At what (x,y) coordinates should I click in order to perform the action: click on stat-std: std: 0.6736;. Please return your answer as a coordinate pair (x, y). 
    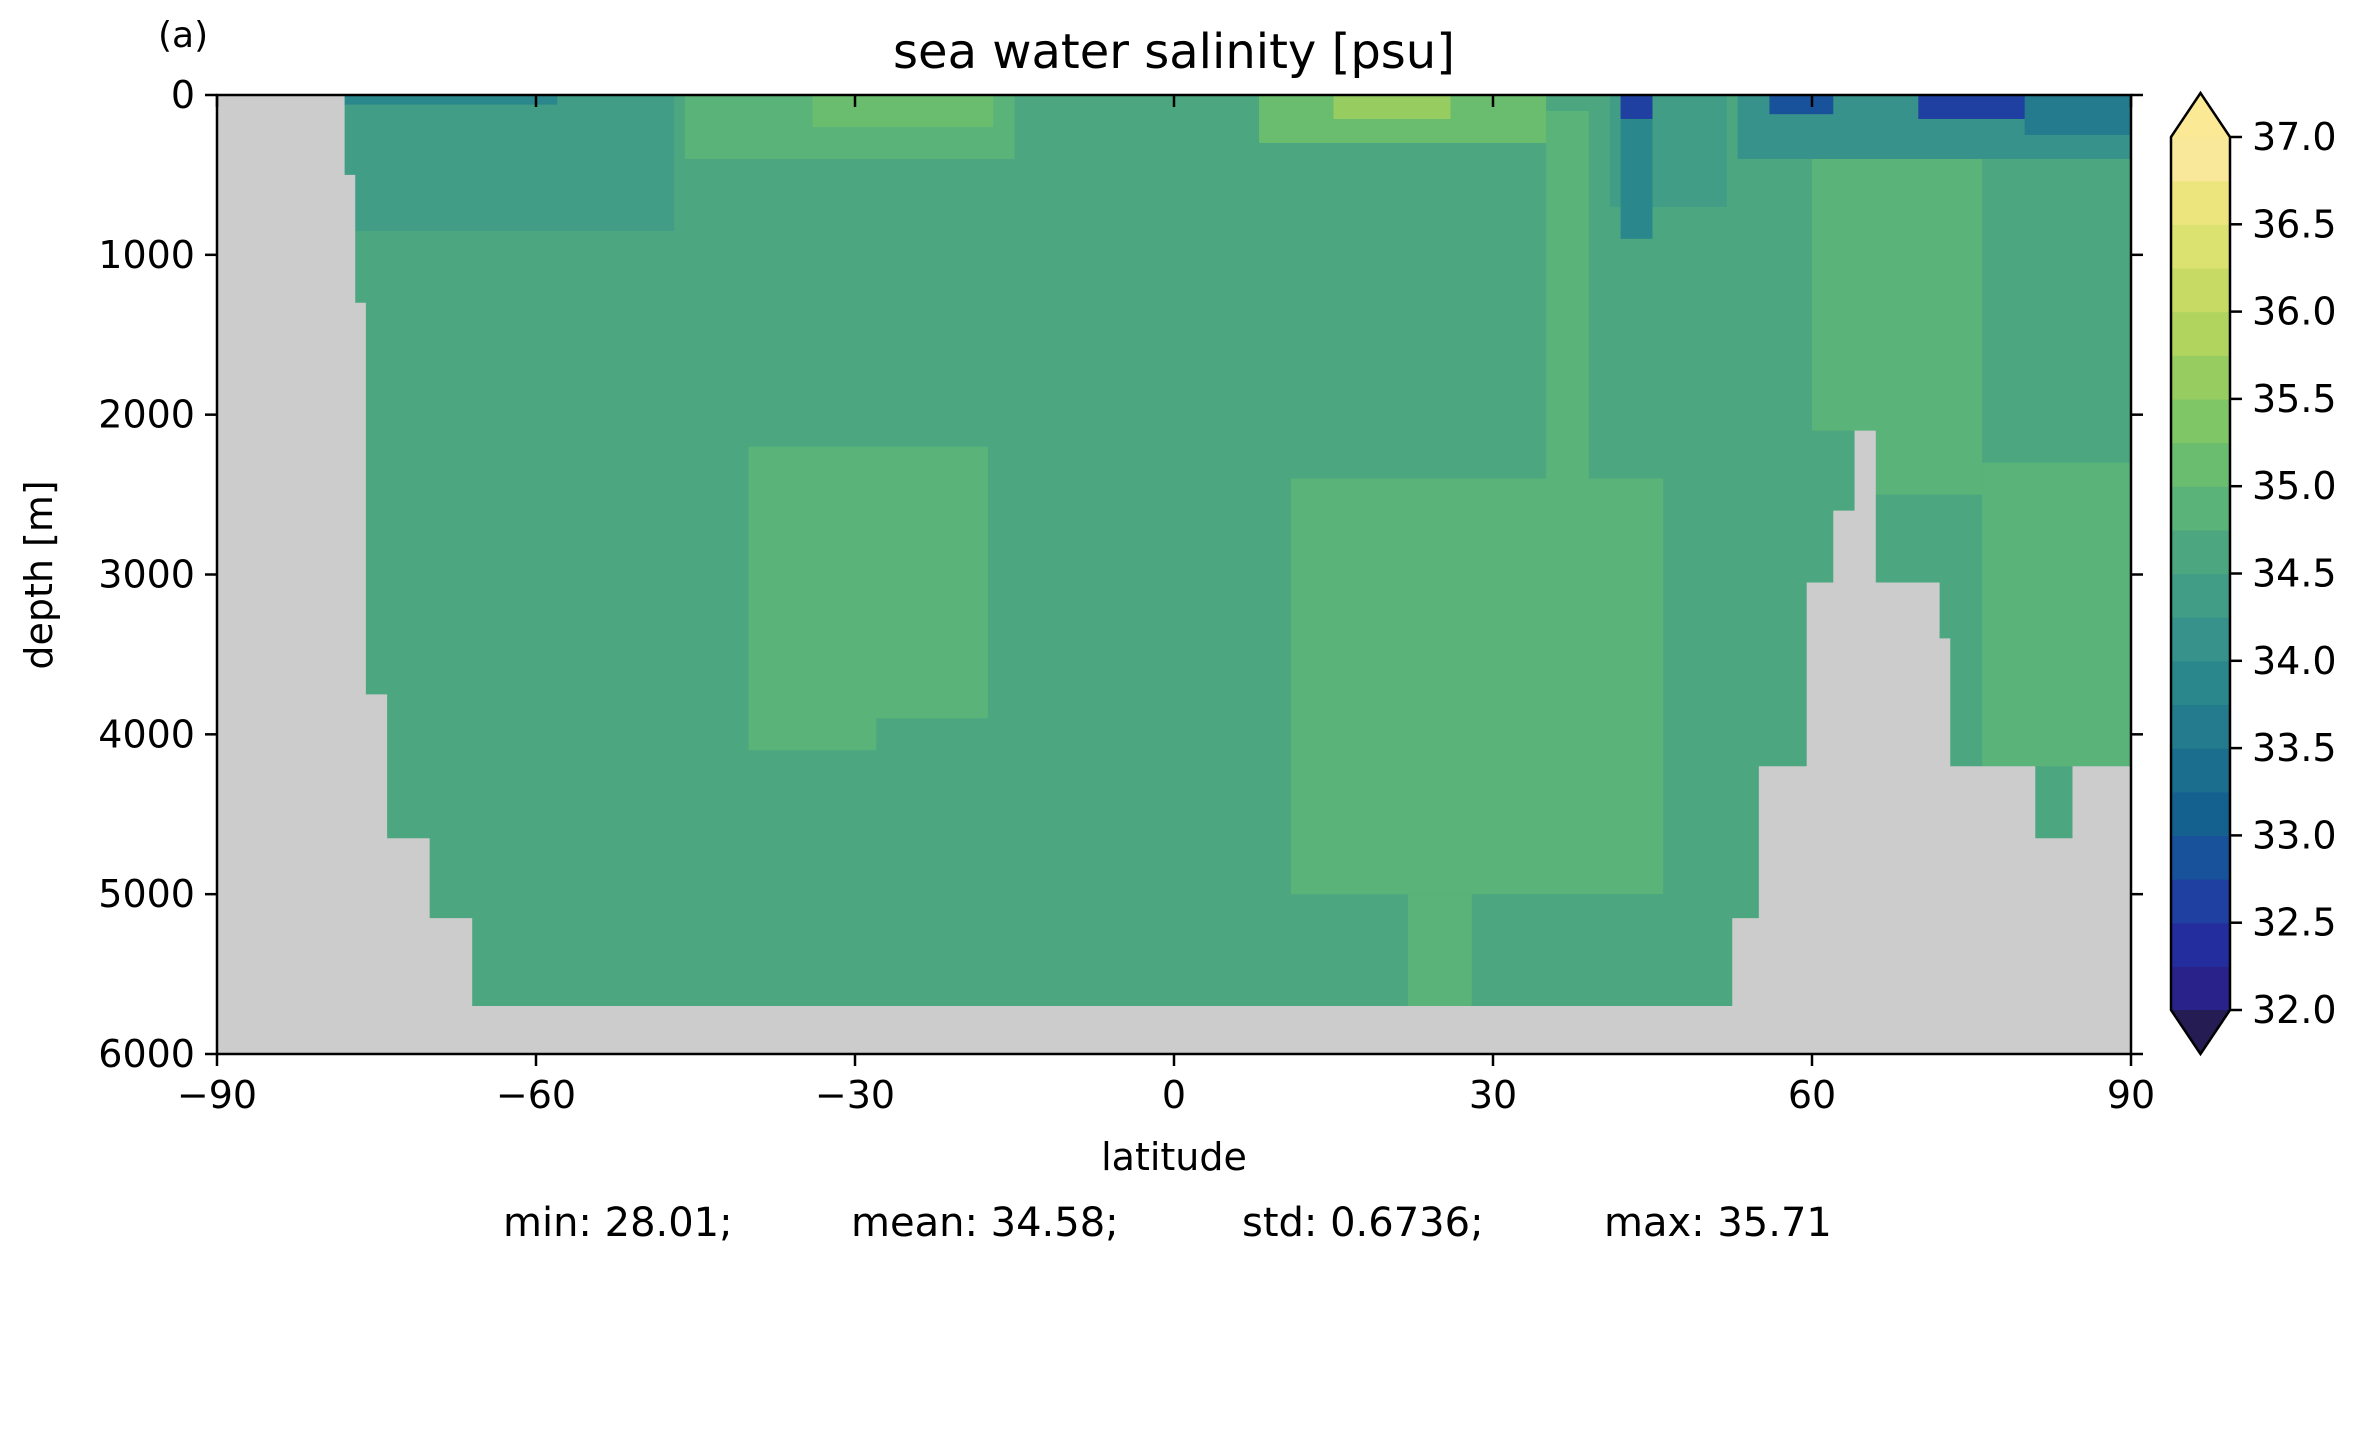
    Looking at the image, I should click on (1363, 1223).